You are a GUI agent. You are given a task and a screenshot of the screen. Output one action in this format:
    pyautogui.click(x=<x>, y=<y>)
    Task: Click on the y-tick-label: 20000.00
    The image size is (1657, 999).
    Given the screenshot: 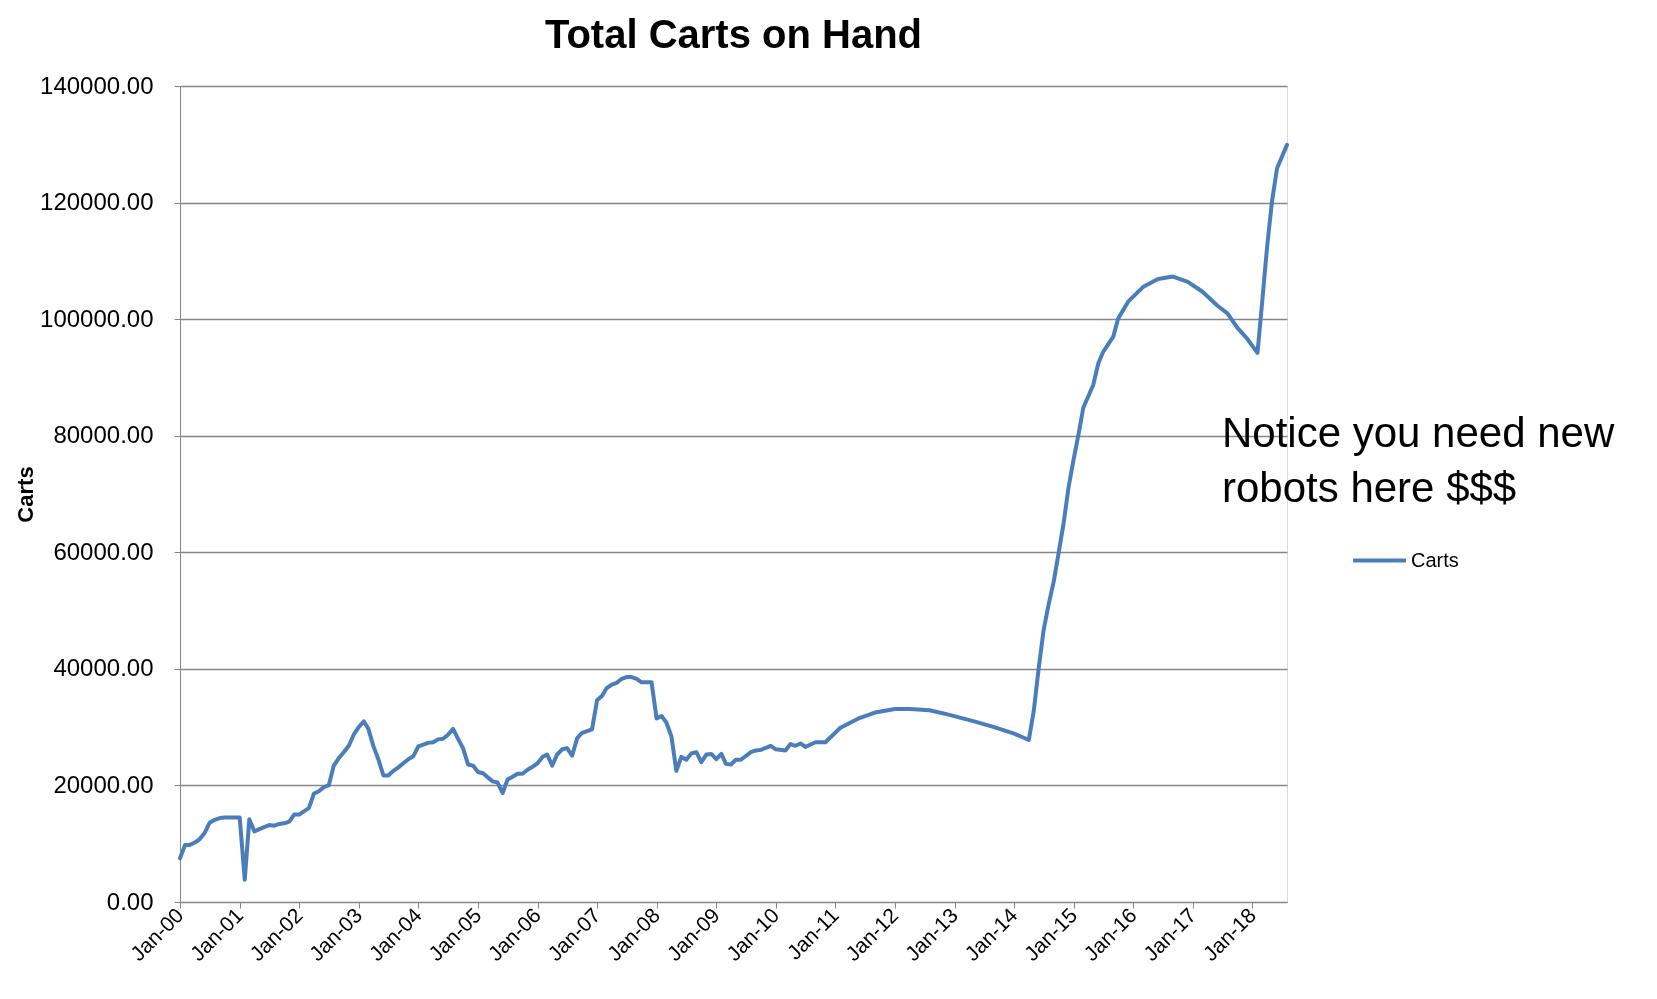 What is the action you would take?
    pyautogui.click(x=103, y=784)
    